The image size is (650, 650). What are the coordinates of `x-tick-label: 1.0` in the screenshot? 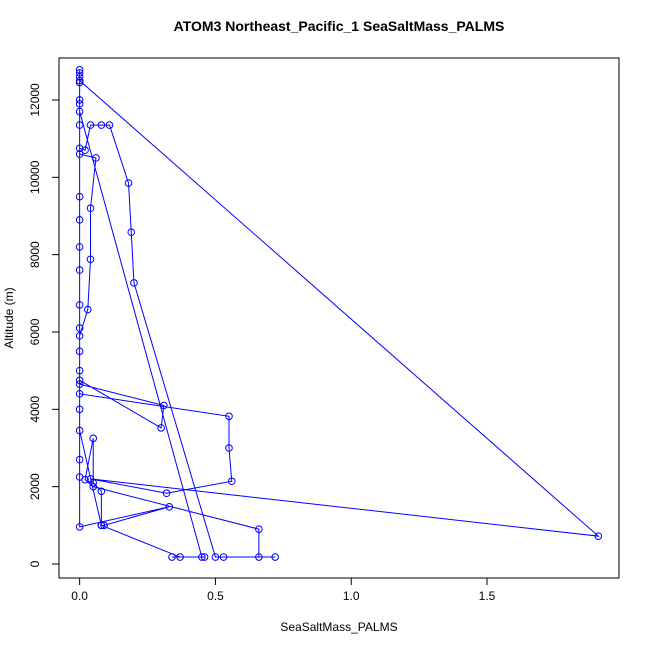 It's located at (351, 596).